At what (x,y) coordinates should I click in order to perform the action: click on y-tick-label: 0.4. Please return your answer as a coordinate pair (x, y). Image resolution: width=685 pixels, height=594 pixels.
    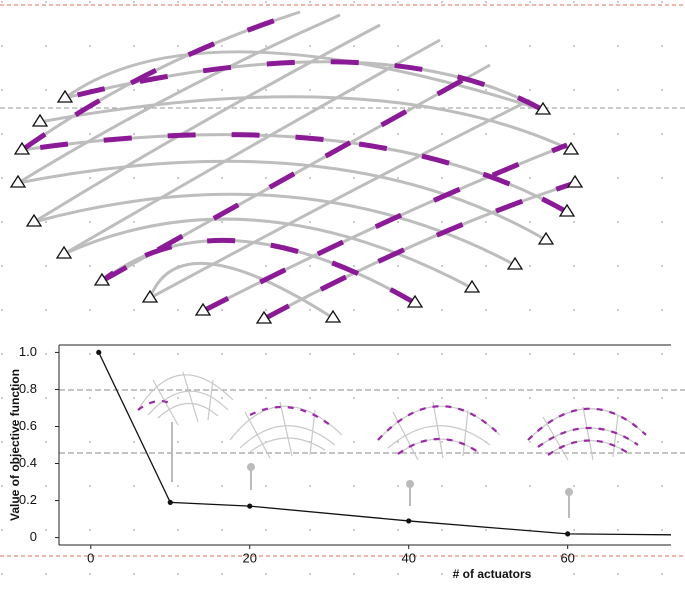
    Looking at the image, I should click on (28, 462).